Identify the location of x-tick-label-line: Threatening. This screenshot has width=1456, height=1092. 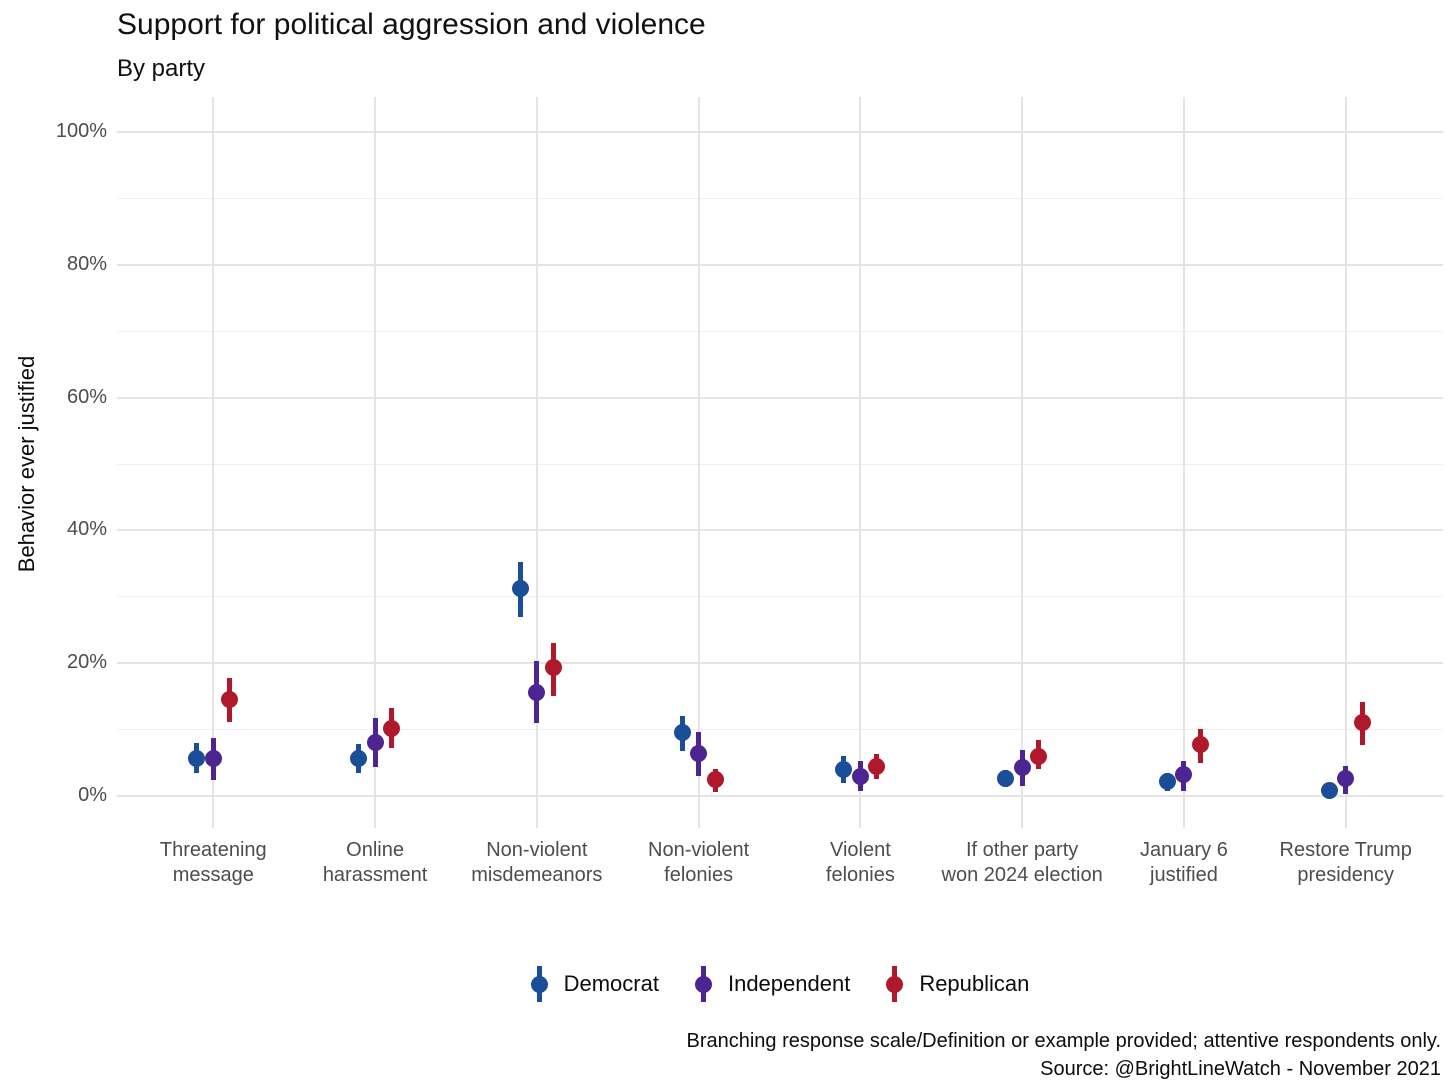
(213, 850).